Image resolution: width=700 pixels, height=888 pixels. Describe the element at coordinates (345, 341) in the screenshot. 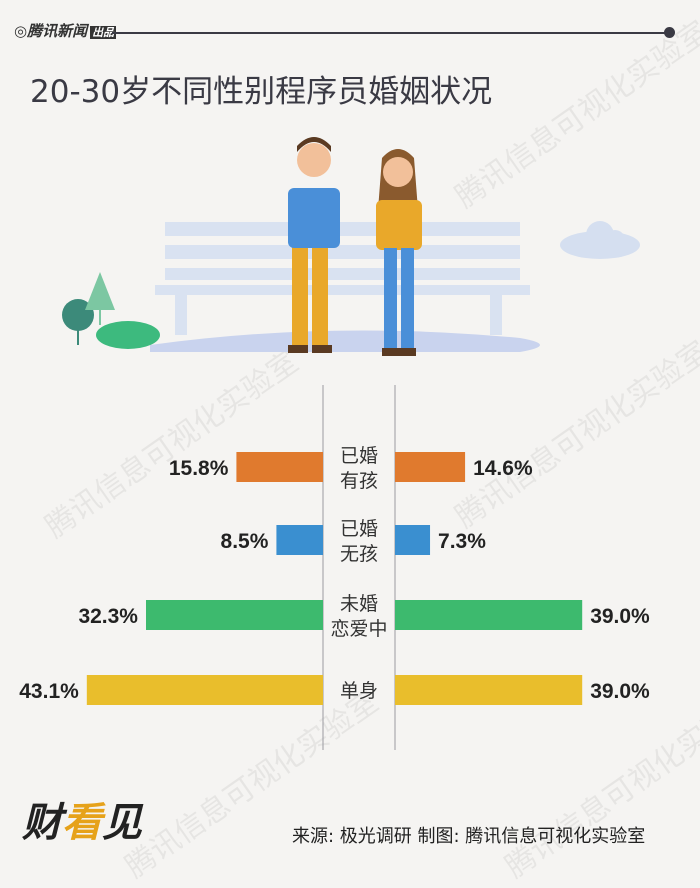

I see `ground-shadow` at that location.